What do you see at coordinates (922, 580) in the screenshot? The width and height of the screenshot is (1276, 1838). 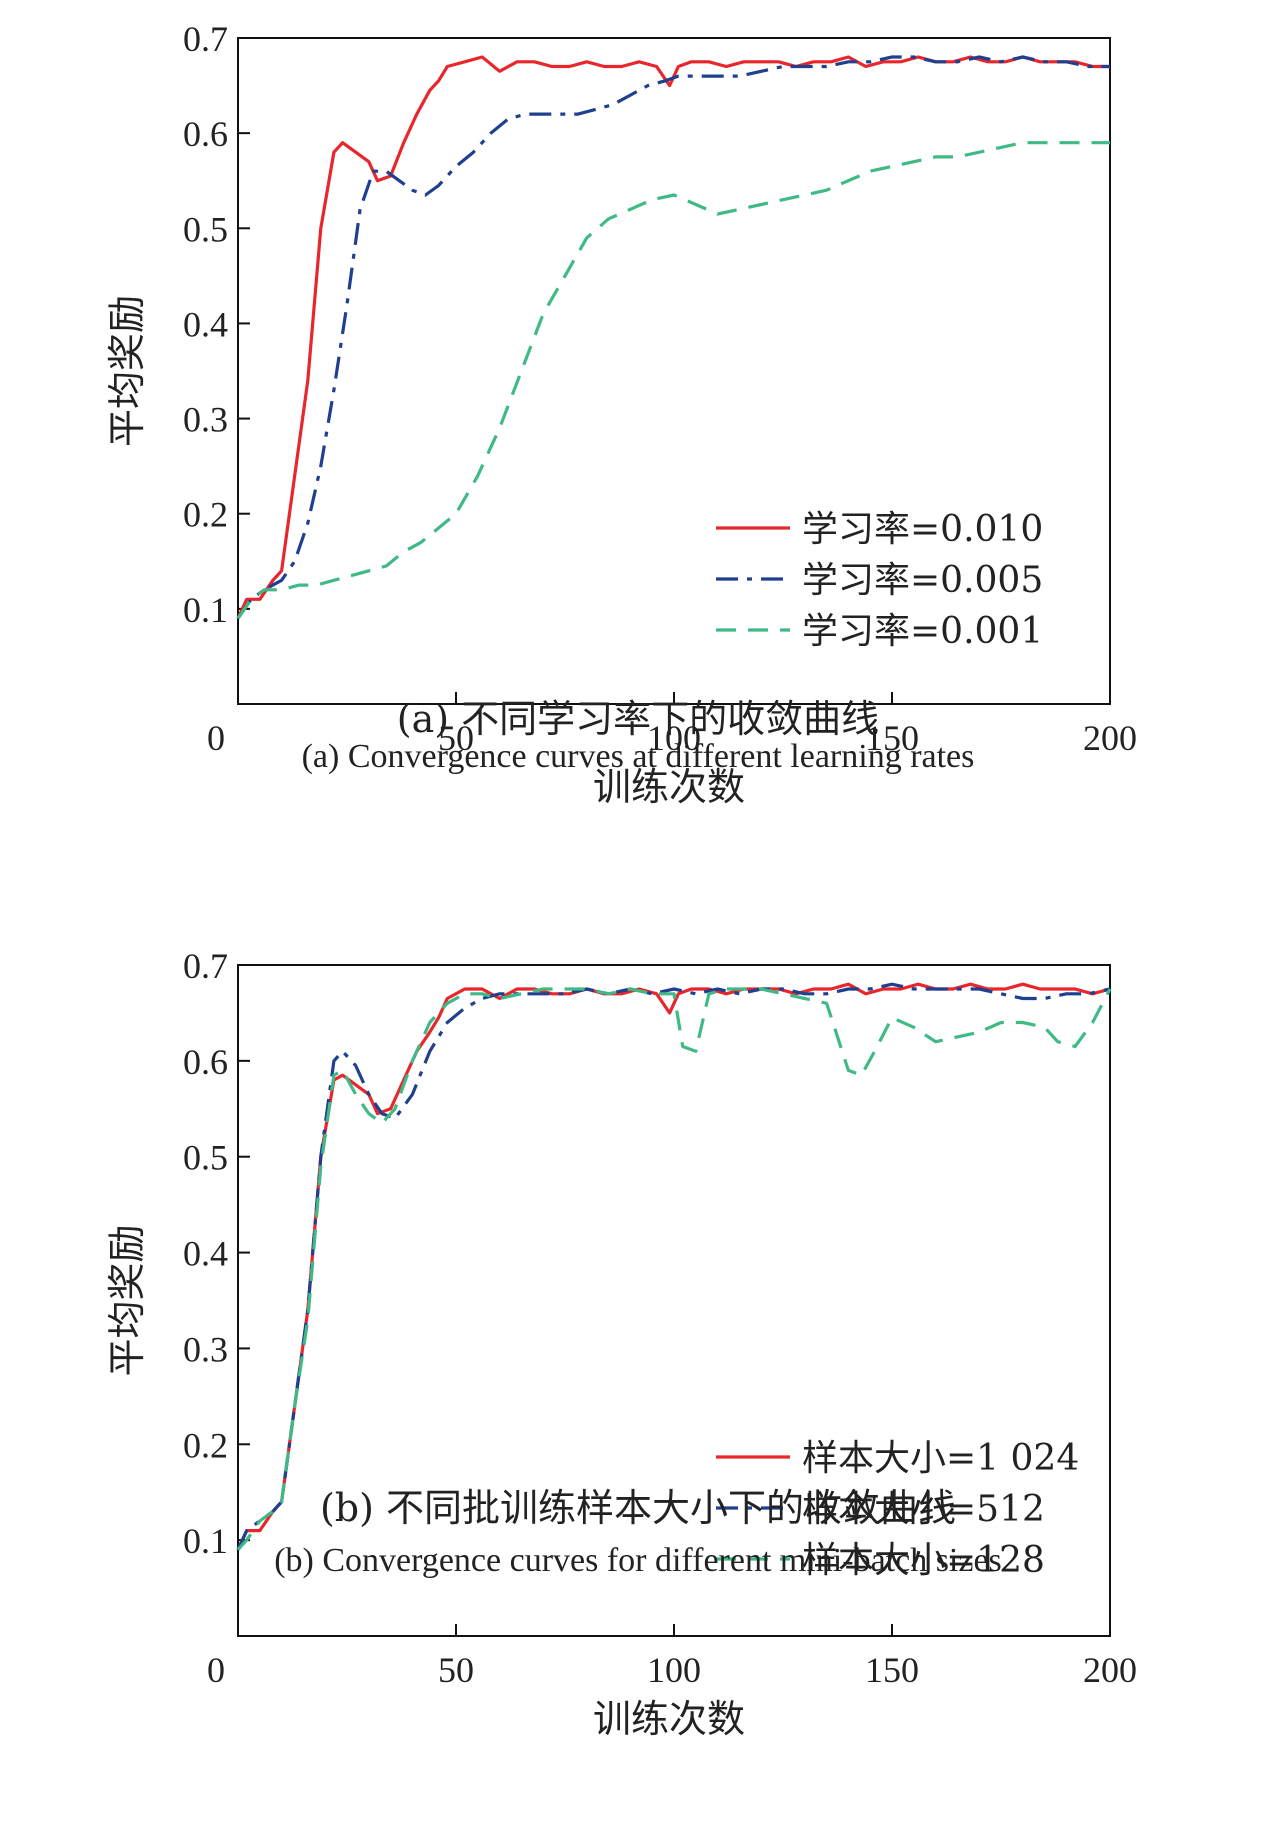 I see `legend-label: 学习率=0.005` at bounding box center [922, 580].